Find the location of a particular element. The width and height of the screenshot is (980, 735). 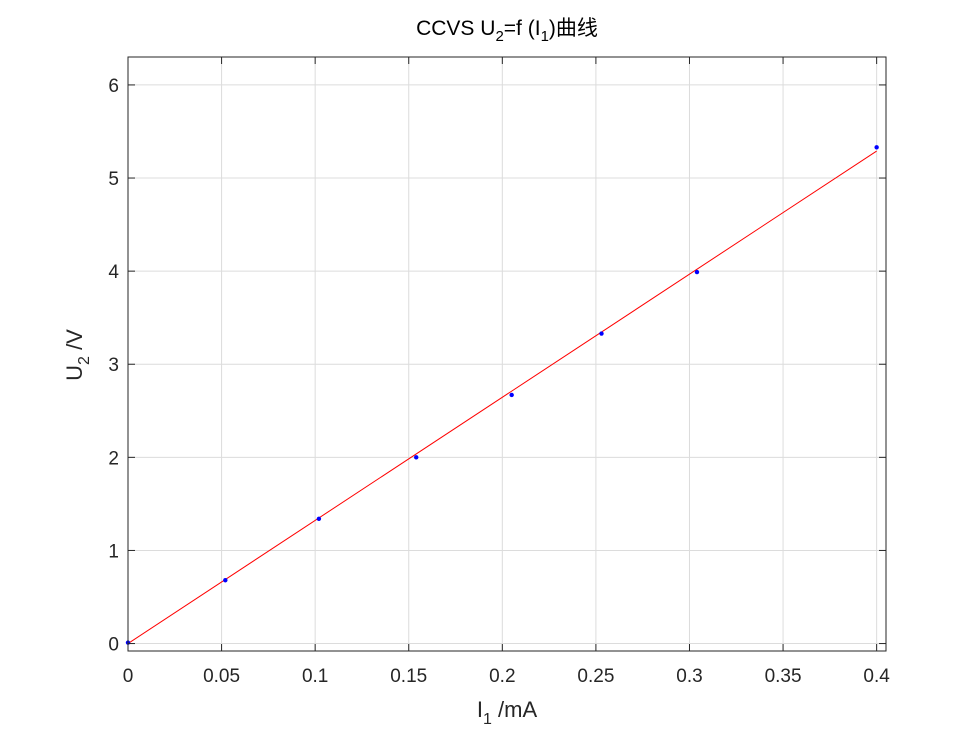

xlabel-main: I is located at coordinates (480, 709).